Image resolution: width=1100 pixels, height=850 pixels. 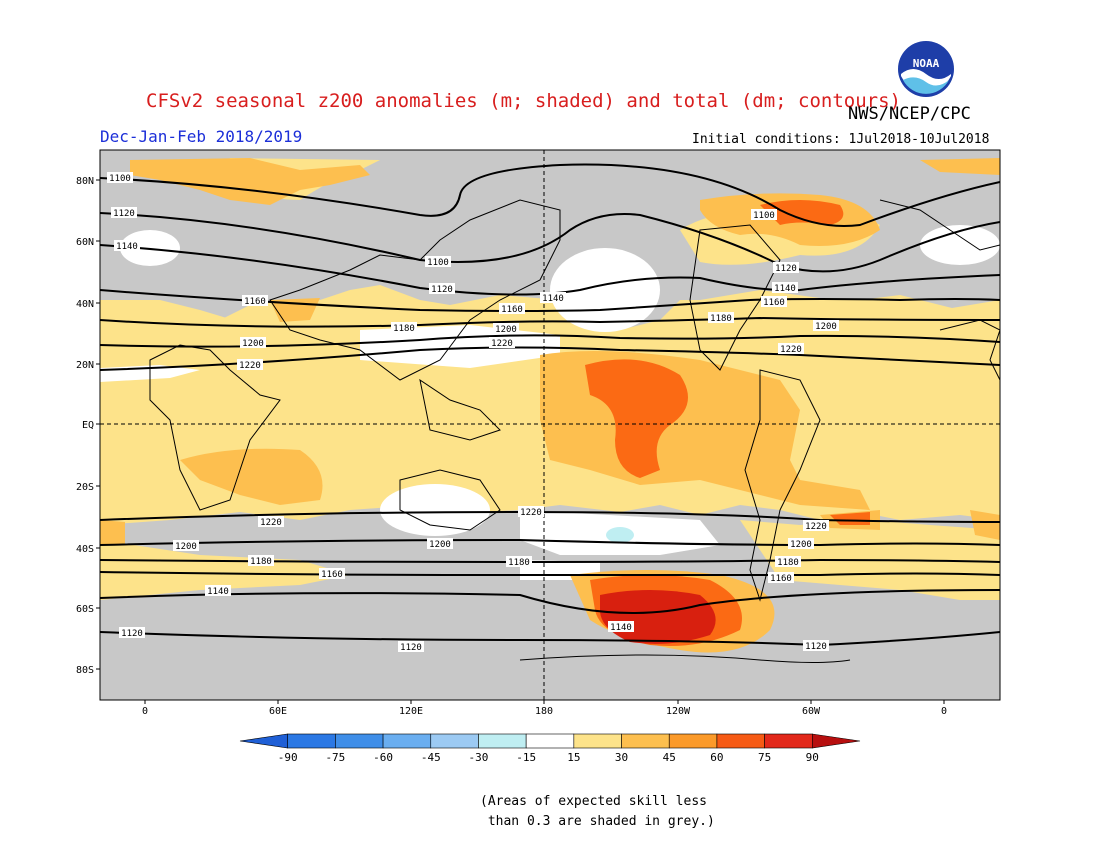 I want to click on longitude-labels: 0 60E 120E 180 120W 60W 0, so click(x=544, y=711).